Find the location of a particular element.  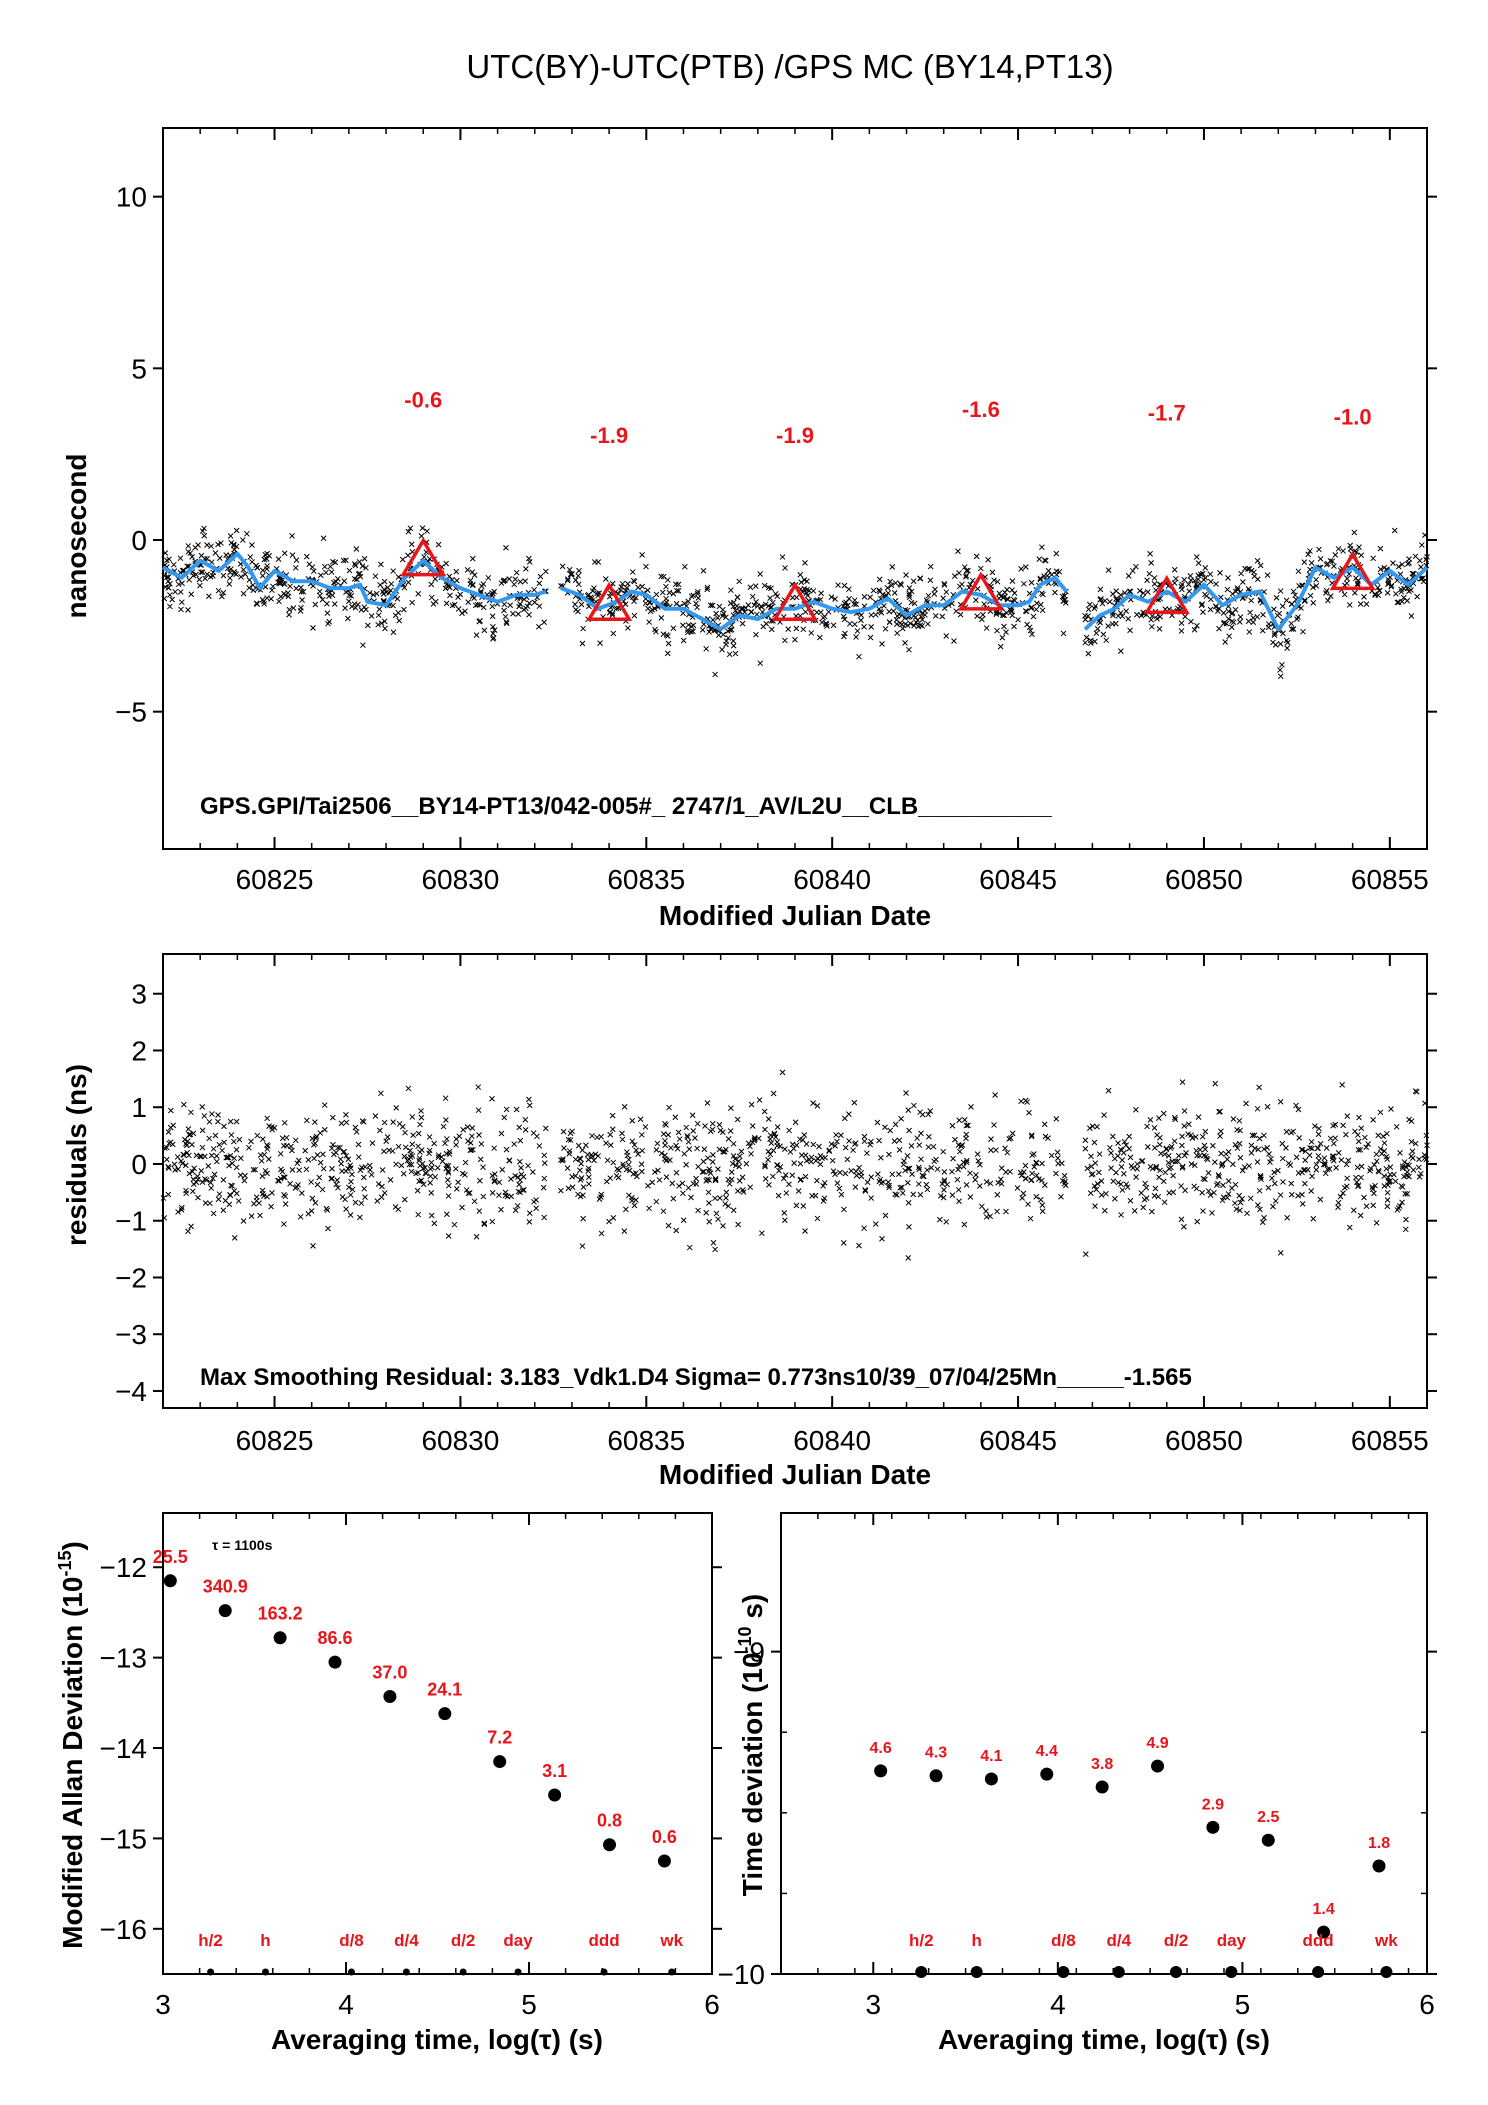

y-tick-label: −10 is located at coordinates (742, 1974).